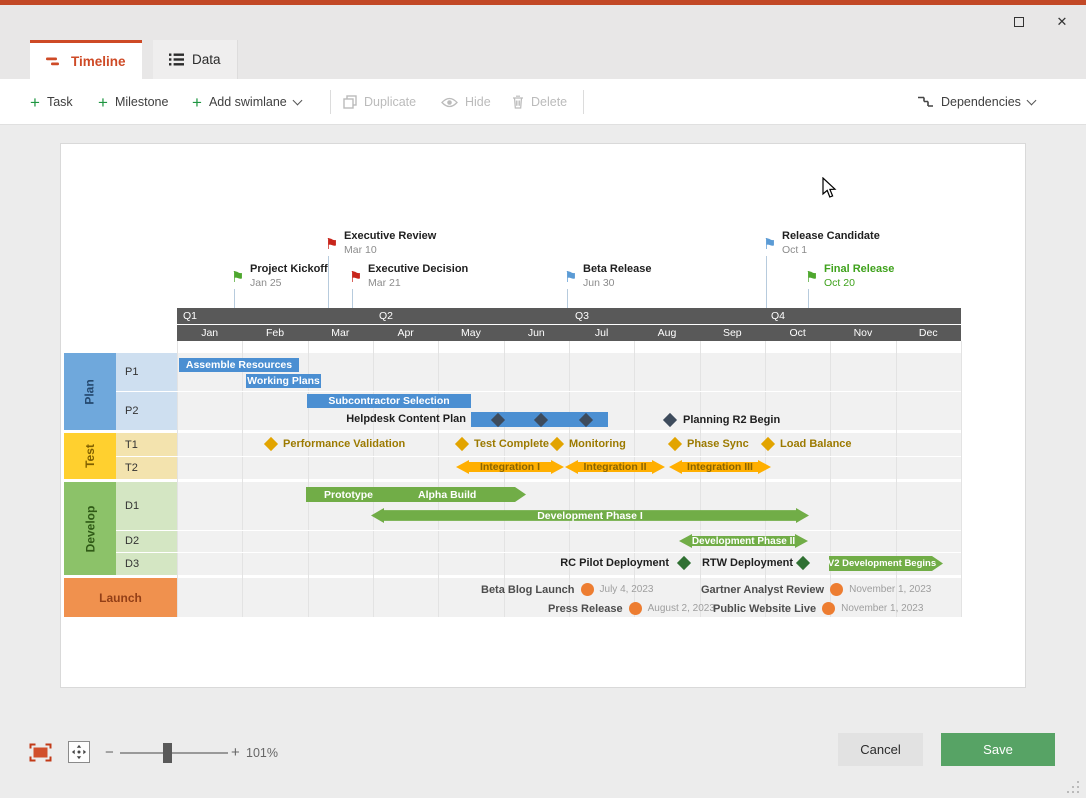 The width and height of the screenshot is (1086, 798). Describe the element at coordinates (829, 187) in the screenshot. I see `mouse-cursor` at that location.